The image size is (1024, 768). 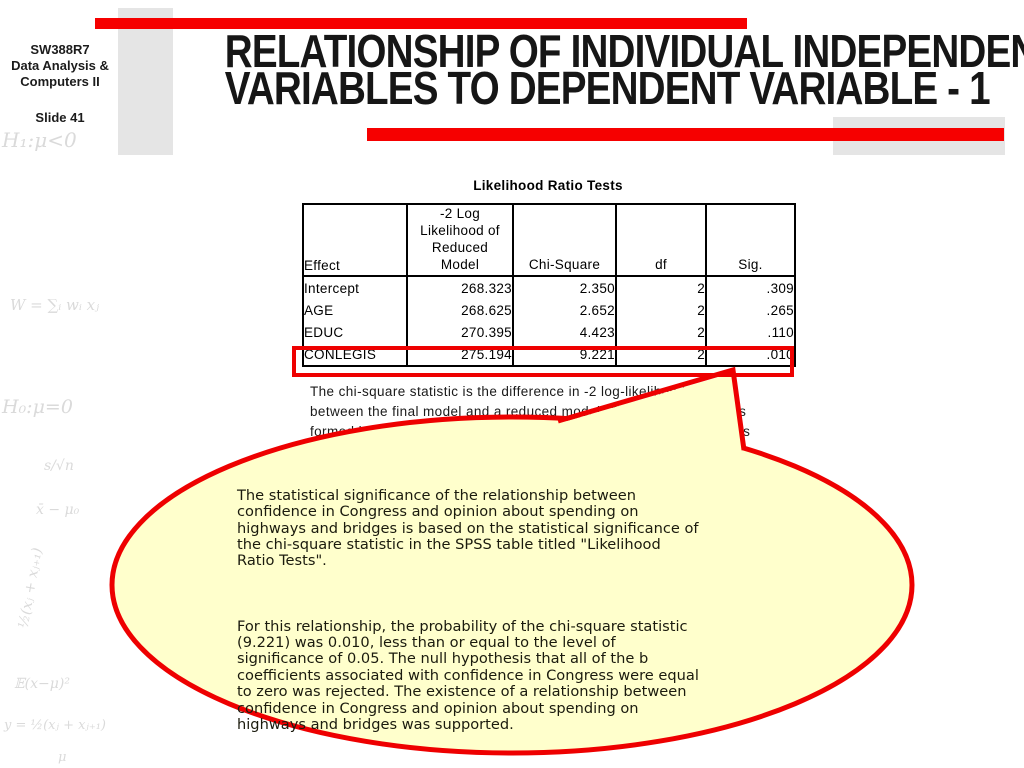 I want to click on cell-sig: .309, so click(x=750, y=287).